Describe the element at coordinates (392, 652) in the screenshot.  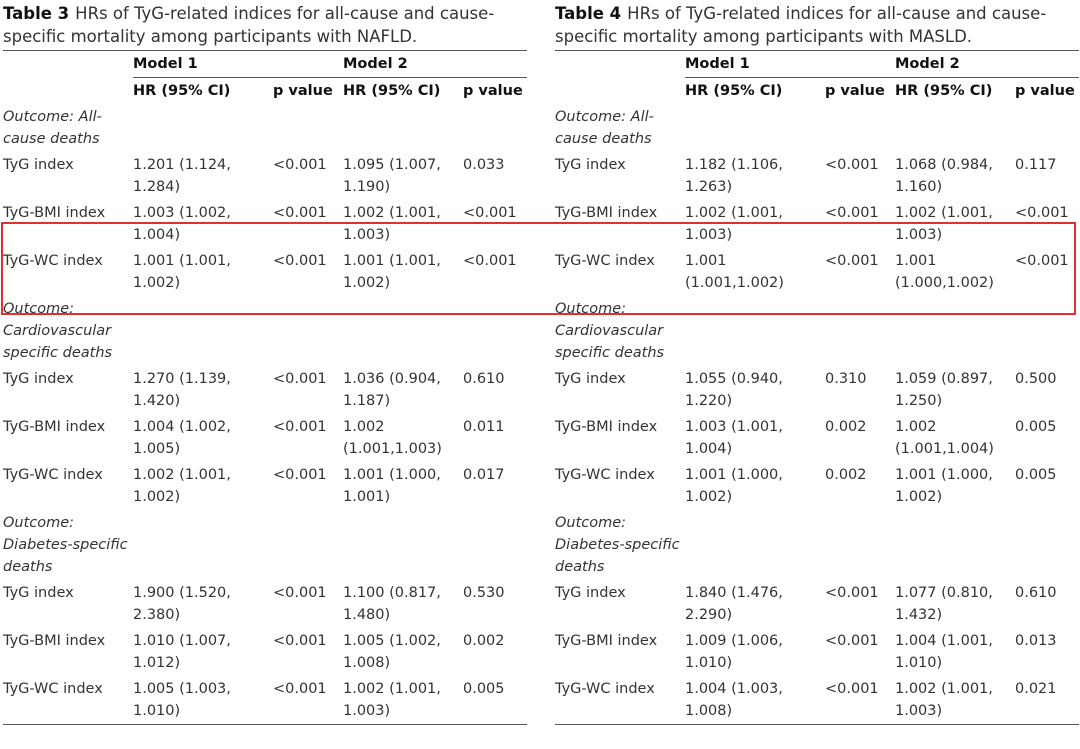
I see `cell: 1.005 (1.002, 1.008)` at that location.